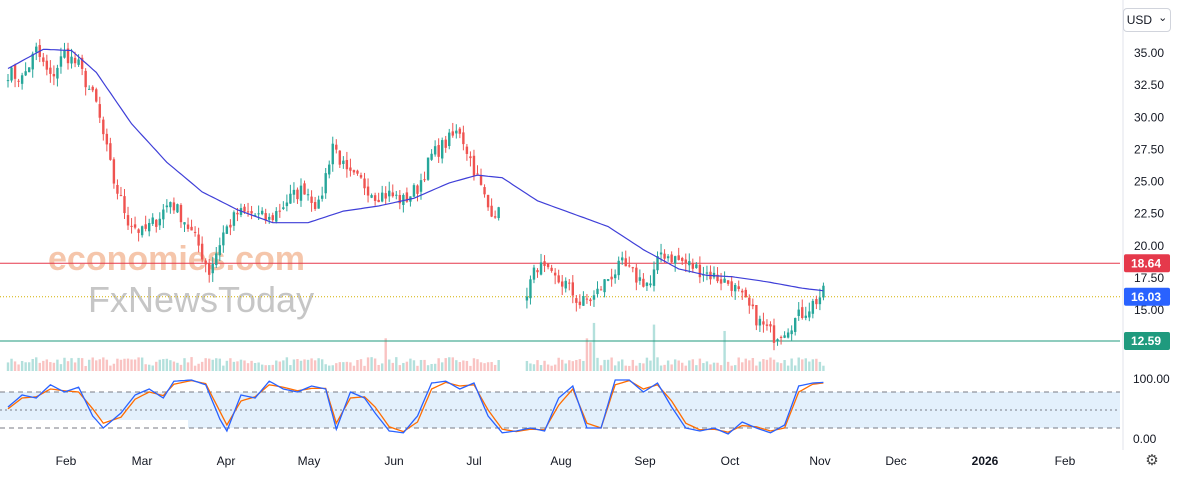 The width and height of the screenshot is (1183, 477). What do you see at coordinates (473, 461) in the screenshot?
I see `time-tick-label: Jul` at bounding box center [473, 461].